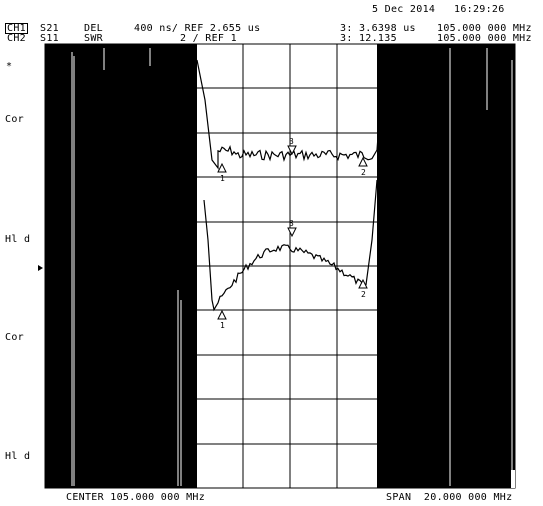  Describe the element at coordinates (18, 239) in the screenshot. I see `ch1-hold-label: Hl d` at that location.